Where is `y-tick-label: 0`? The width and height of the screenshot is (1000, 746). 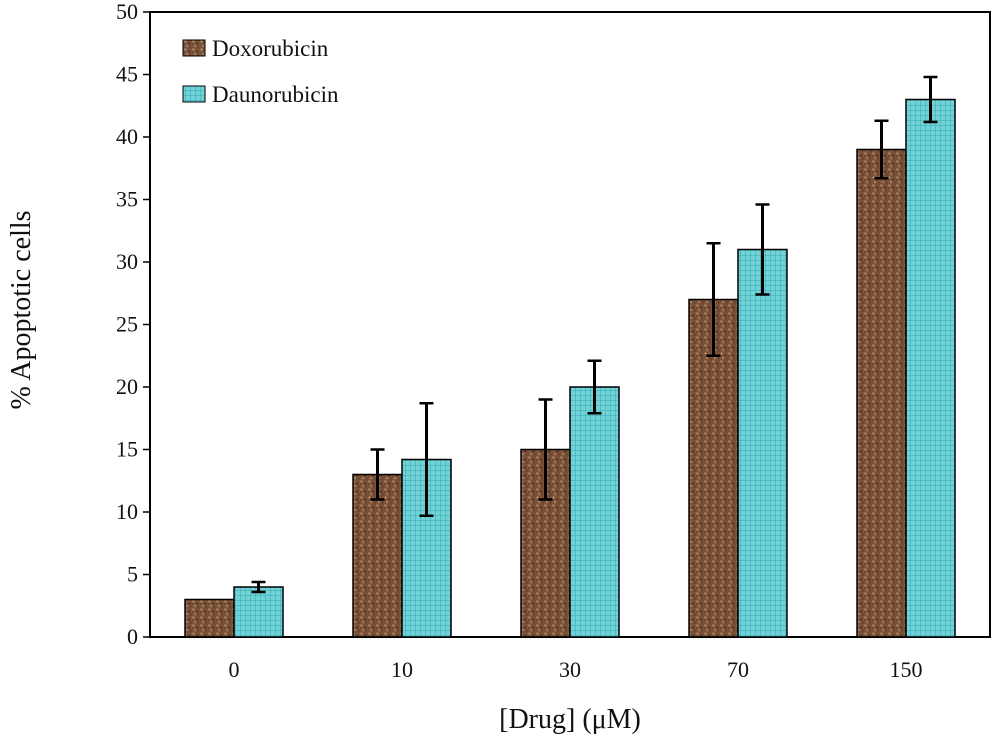 y-tick-label: 0 is located at coordinates (132, 636).